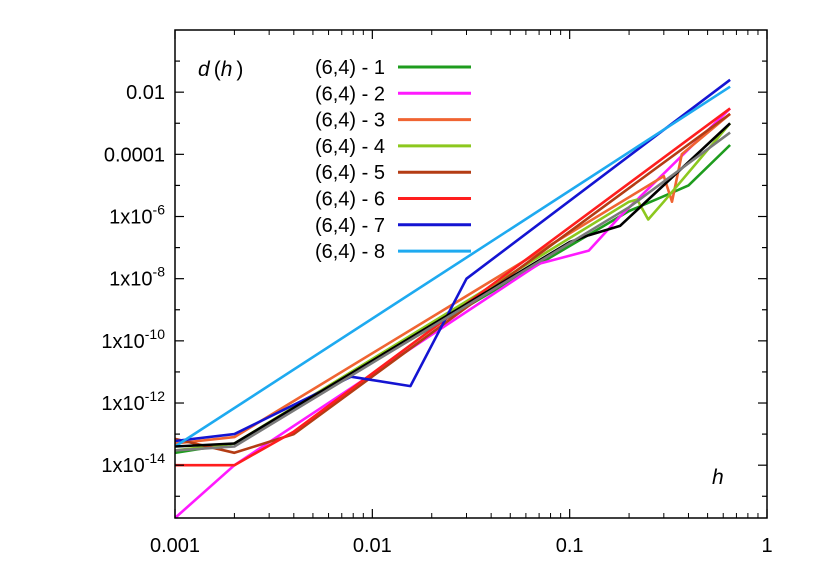  I want to click on y-tick-label-5: 0.0001, so click(134, 155).